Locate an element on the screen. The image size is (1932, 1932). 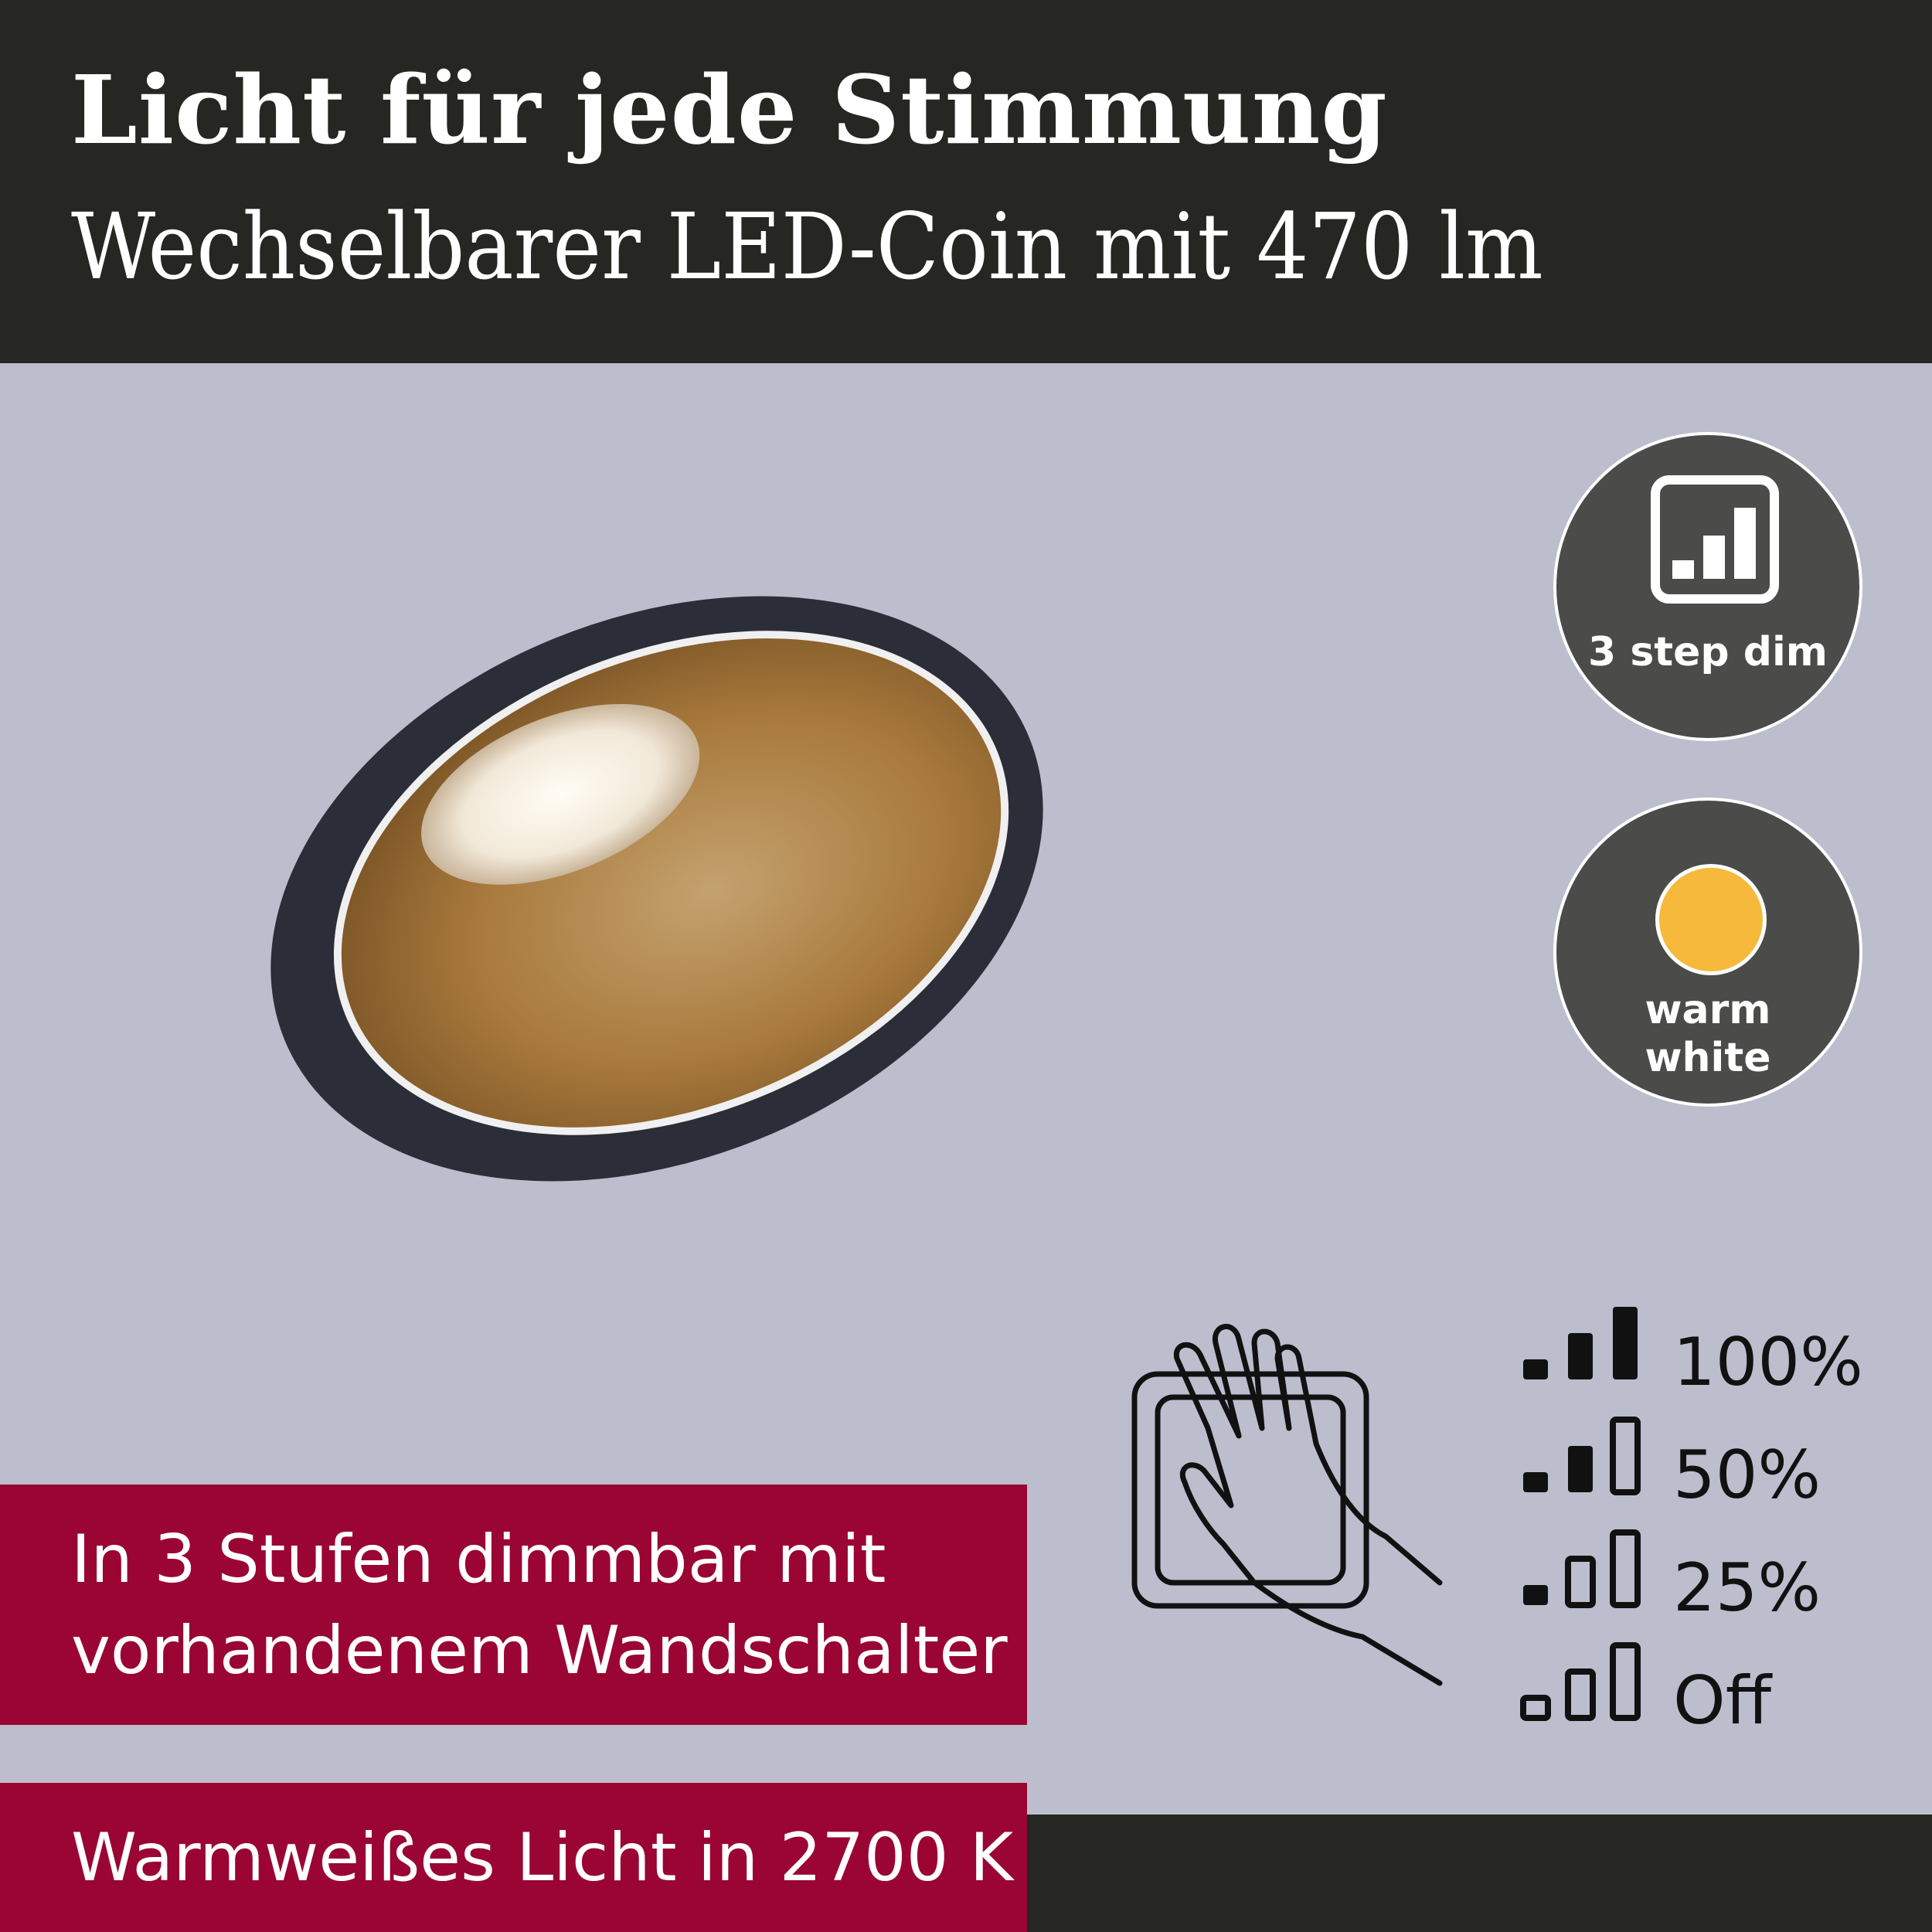
badge-label-line1: warm is located at coordinates (1708, 1010).